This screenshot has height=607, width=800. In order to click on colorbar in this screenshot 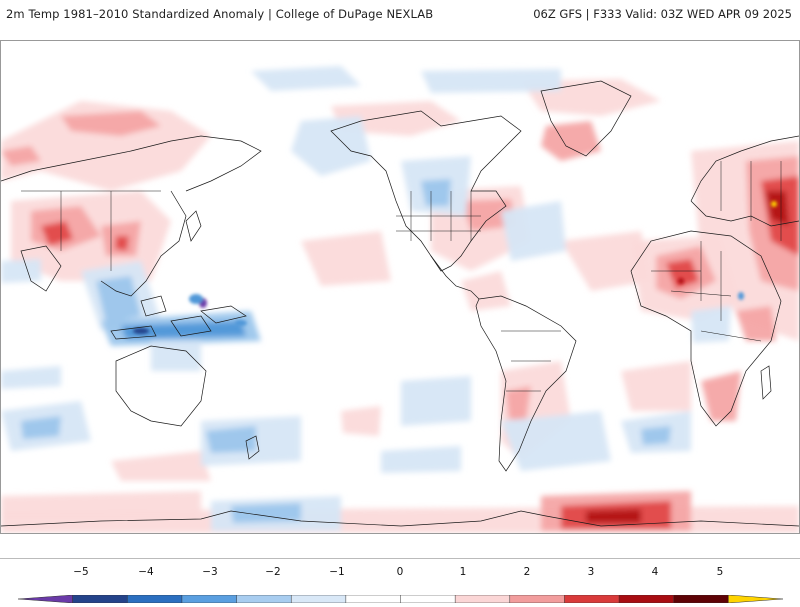, I will do `click(400, 596)`.